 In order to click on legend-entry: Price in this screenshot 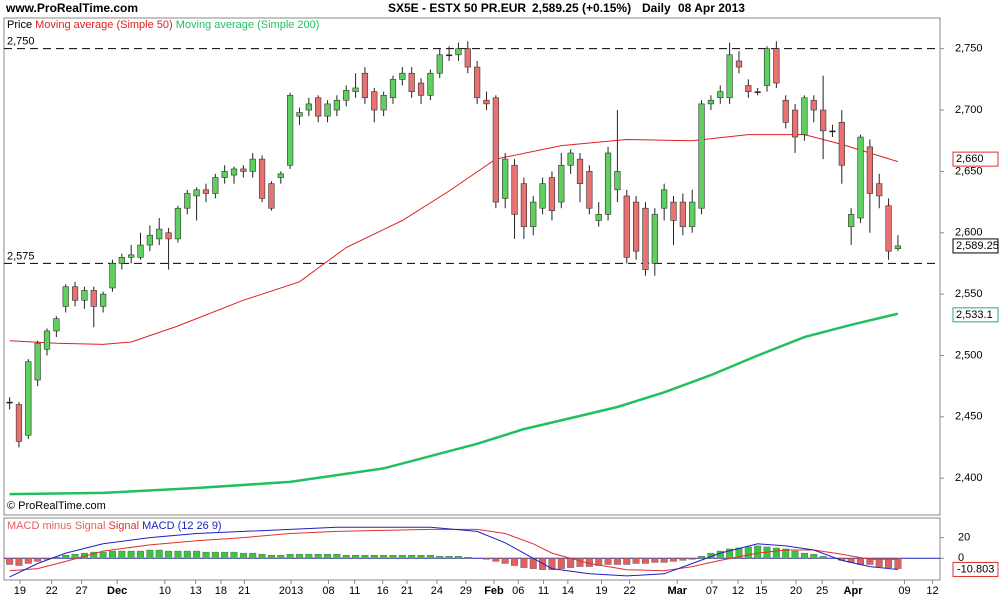, I will do `click(19, 25)`.